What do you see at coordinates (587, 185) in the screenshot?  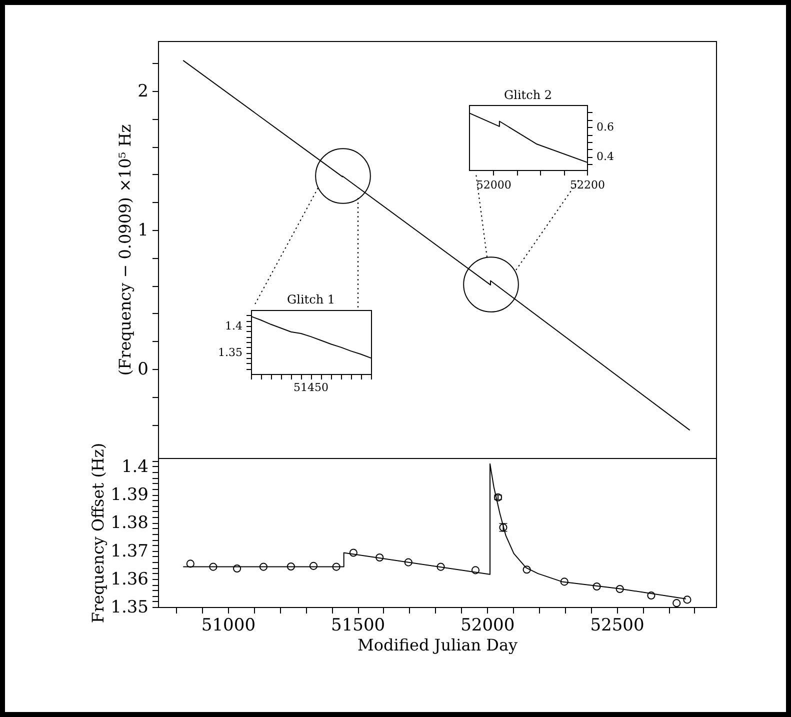 I see `x-tick-label: 52200` at bounding box center [587, 185].